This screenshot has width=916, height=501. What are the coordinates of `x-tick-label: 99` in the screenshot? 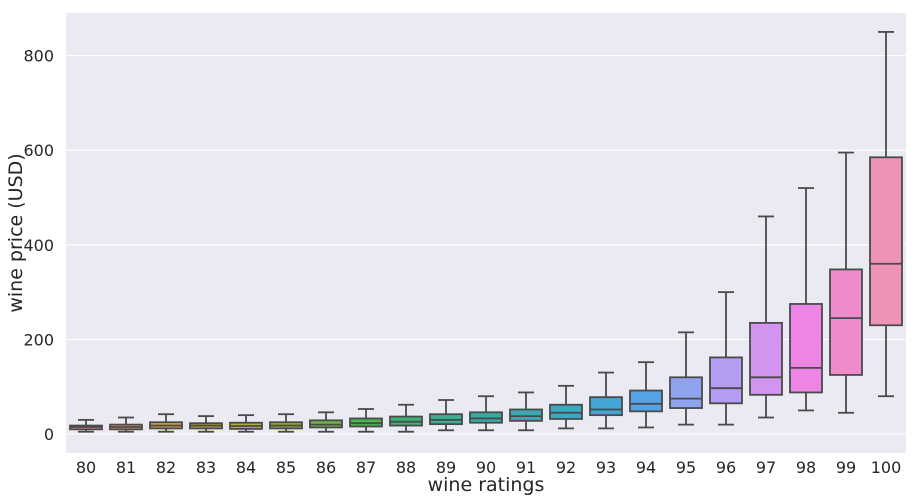 It's located at (846, 467).